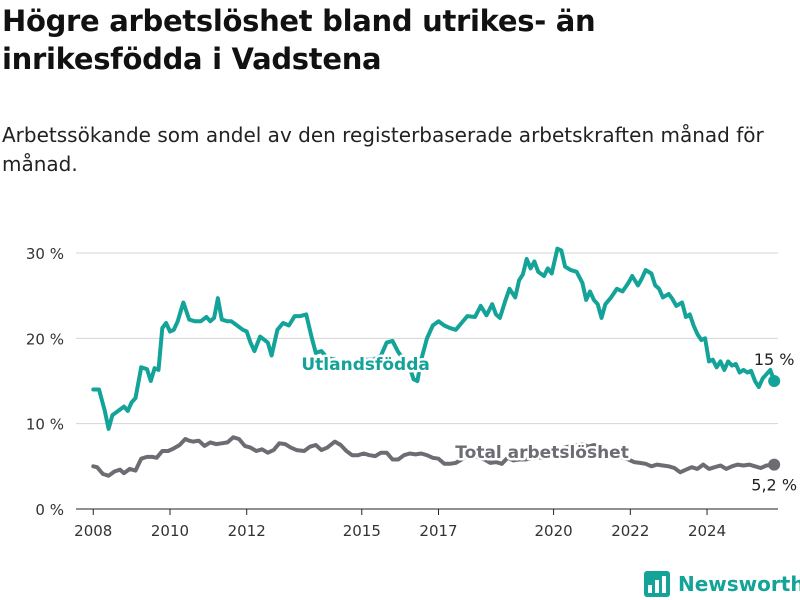 Image resolution: width=800 pixels, height=600 pixels. I want to click on y-axis-ticks: 0 % 10 % 20 % 30 %, so click(45, 382).